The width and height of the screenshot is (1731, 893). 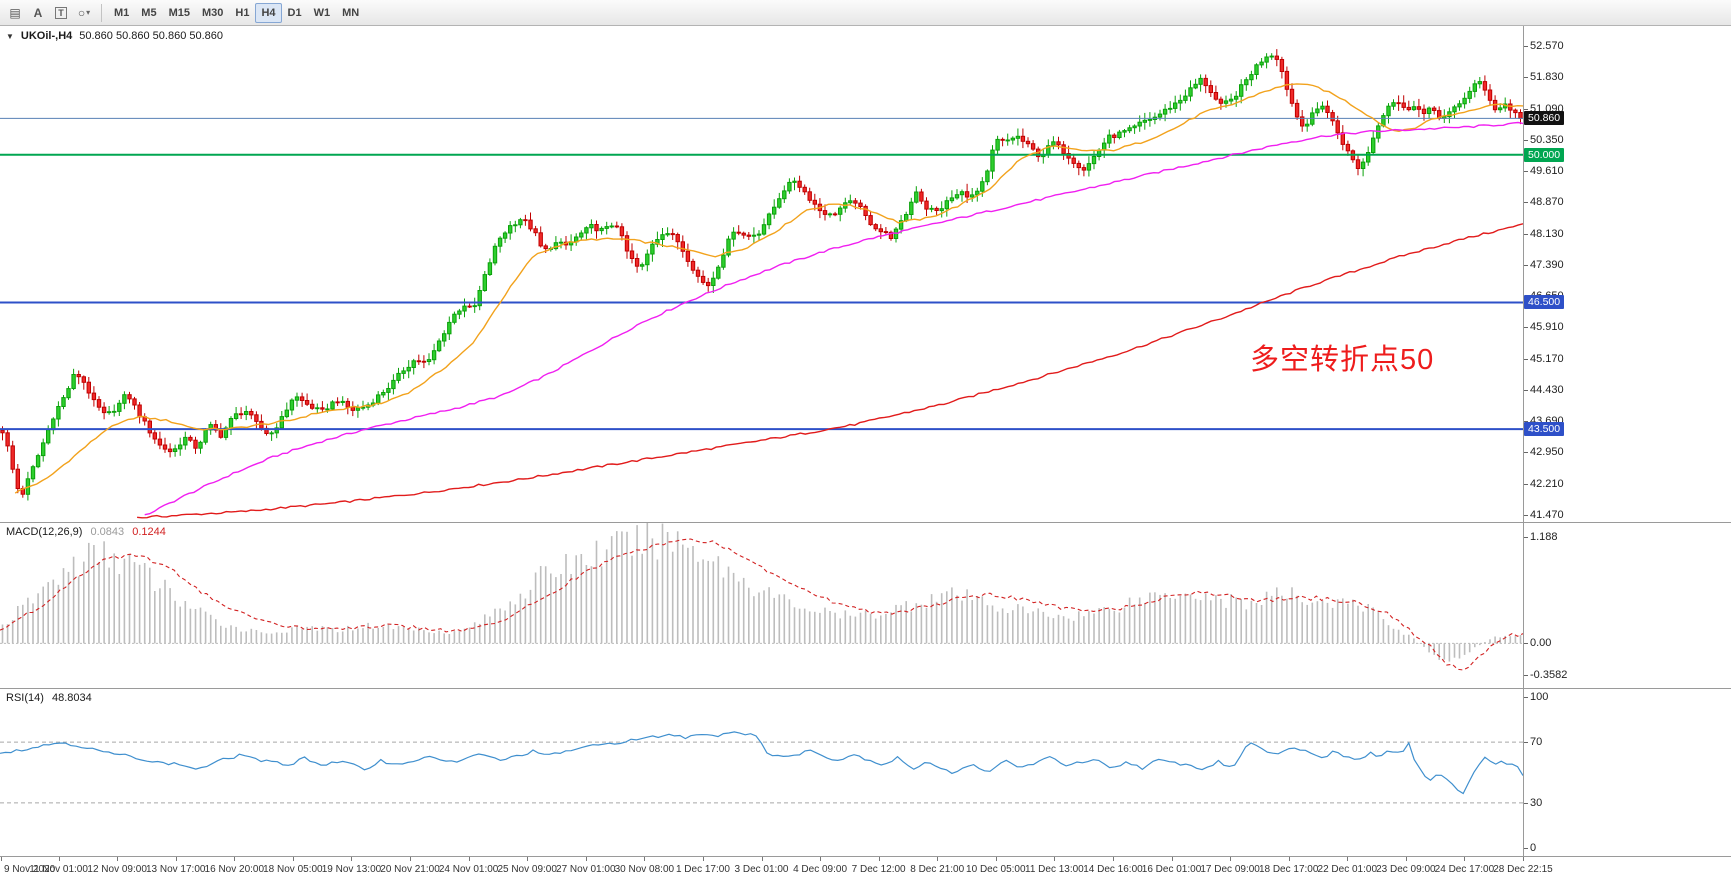 I want to click on rsi-axis-label: 0, so click(x=1530, y=848).